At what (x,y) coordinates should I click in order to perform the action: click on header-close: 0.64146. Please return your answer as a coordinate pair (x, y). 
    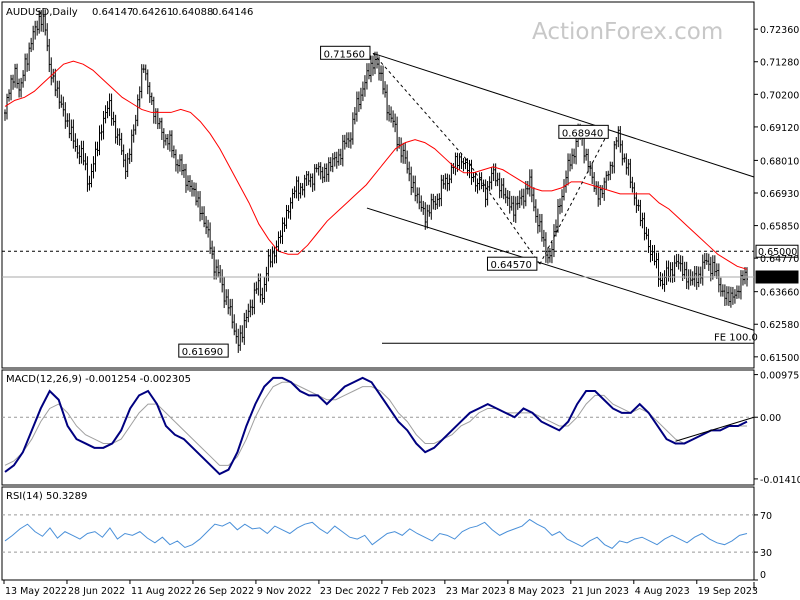
    Looking at the image, I should click on (232, 12).